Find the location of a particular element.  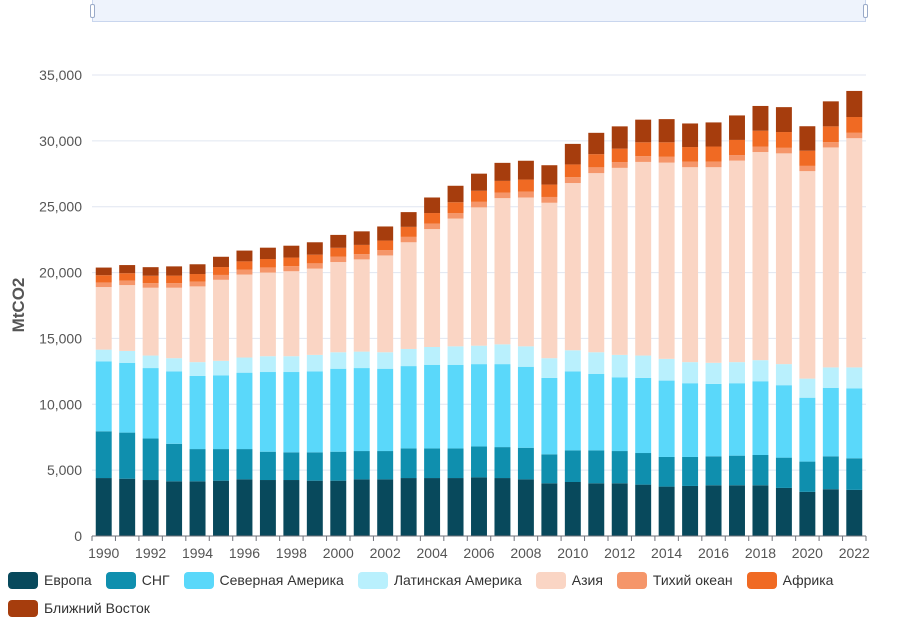

zoom-start-handle is located at coordinates (92, 11).